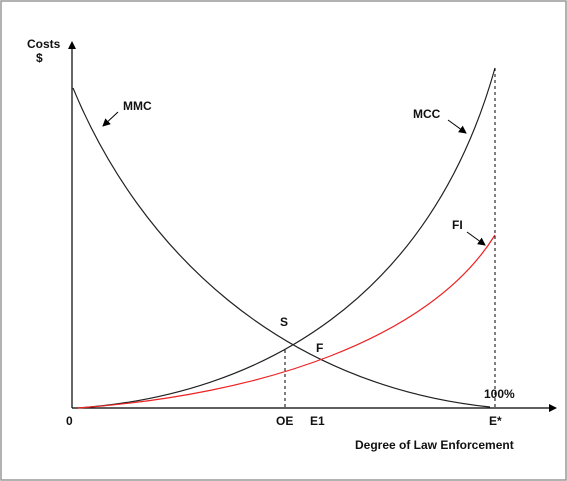  I want to click on curve-label: MMC, so click(137, 106).